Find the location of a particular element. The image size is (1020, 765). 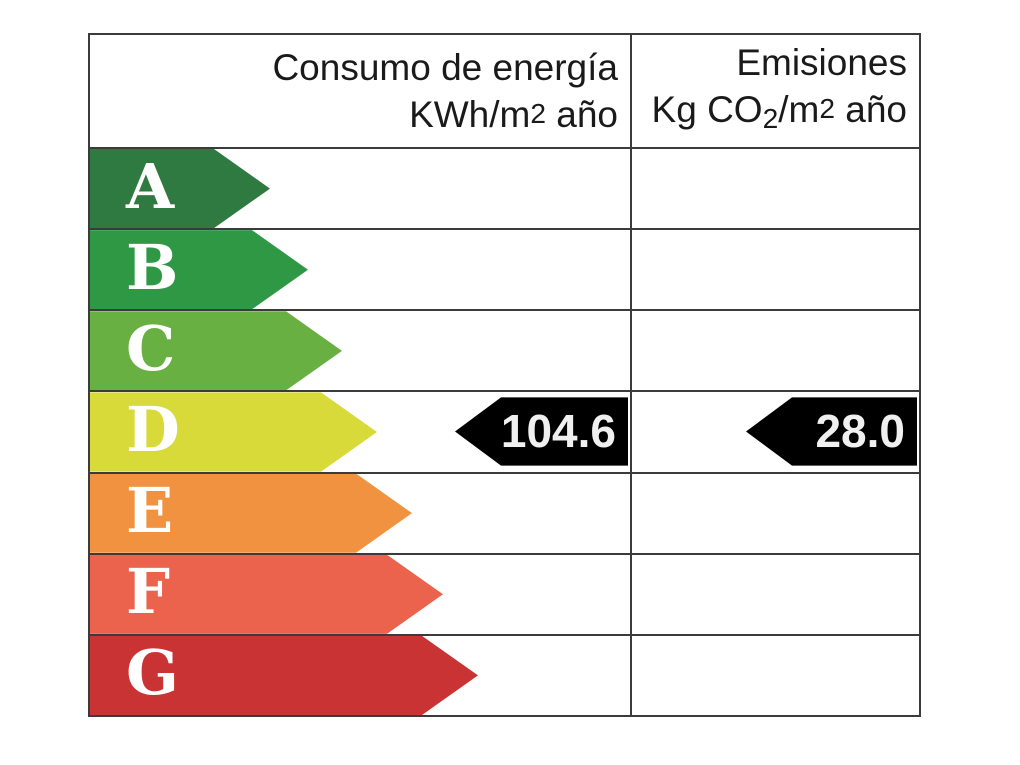

consumption-cell-d: D 104.6 is located at coordinates (360, 431).